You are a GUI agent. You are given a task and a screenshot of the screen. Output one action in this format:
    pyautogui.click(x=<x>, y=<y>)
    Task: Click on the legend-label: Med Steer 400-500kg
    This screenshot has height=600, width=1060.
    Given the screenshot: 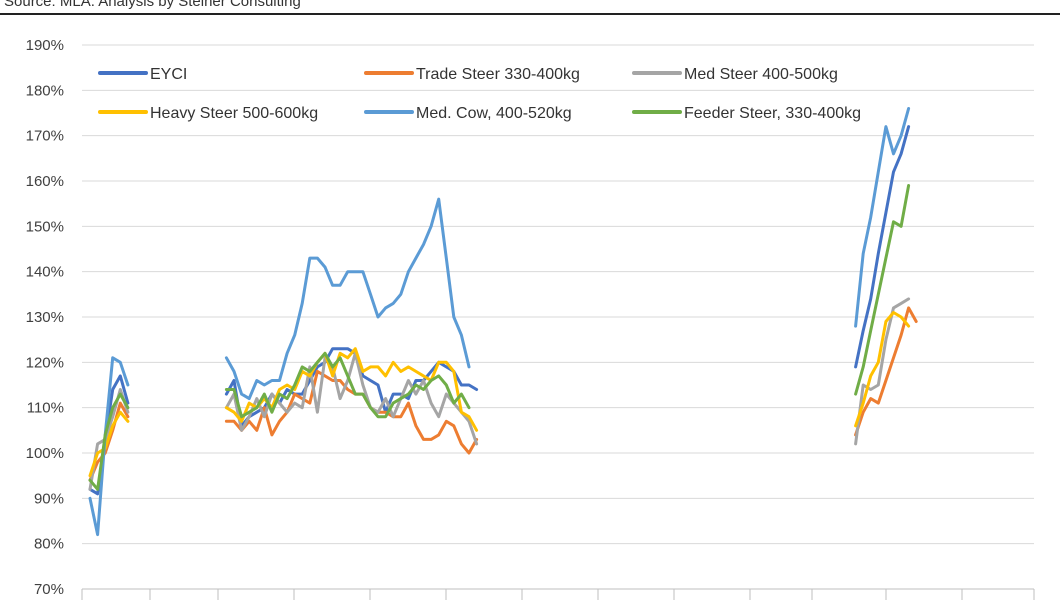 What is the action you would take?
    pyautogui.click(x=761, y=74)
    